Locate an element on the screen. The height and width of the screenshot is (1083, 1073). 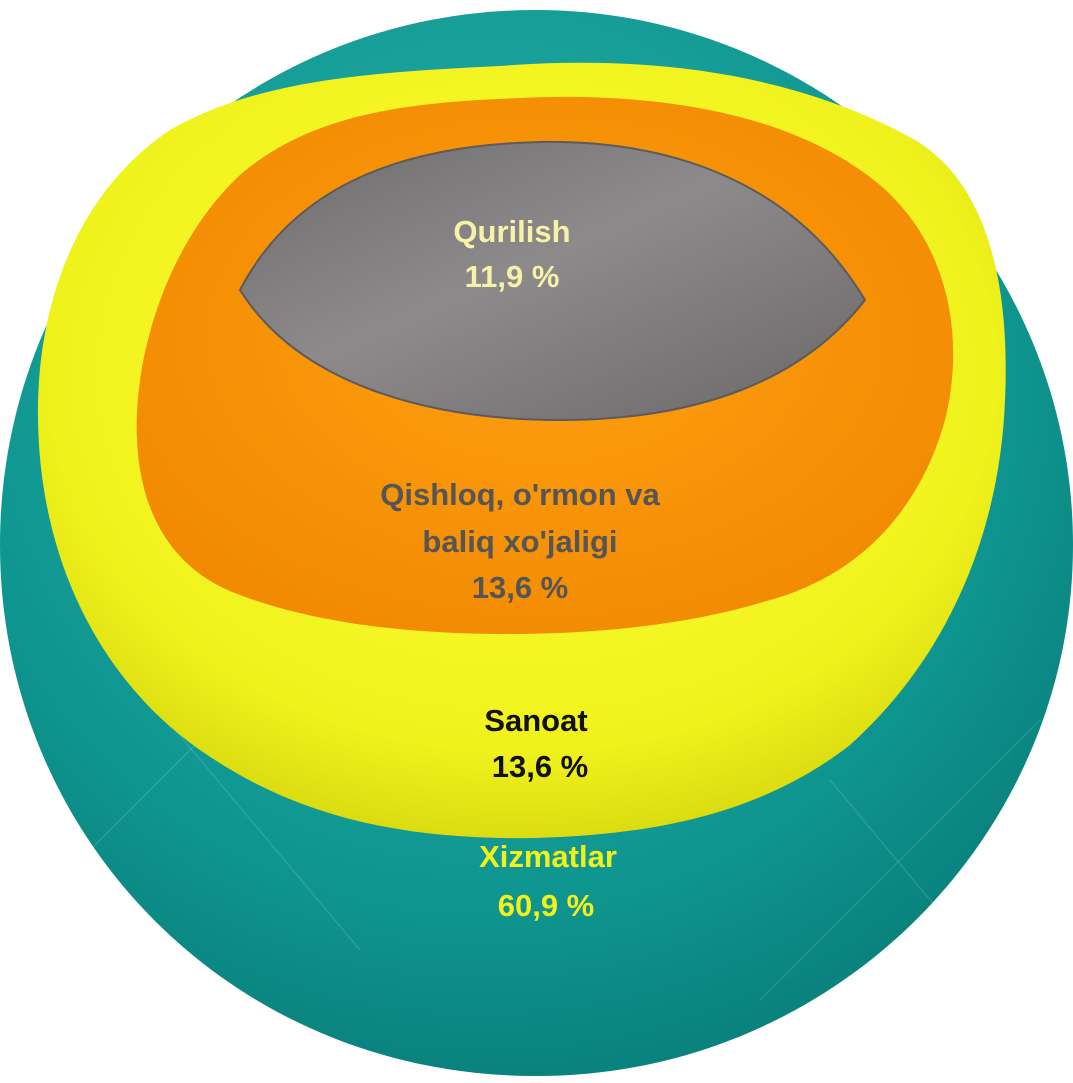
label-qishloq-name-line1: Qishloq, o'rmon va is located at coordinates (520, 494).